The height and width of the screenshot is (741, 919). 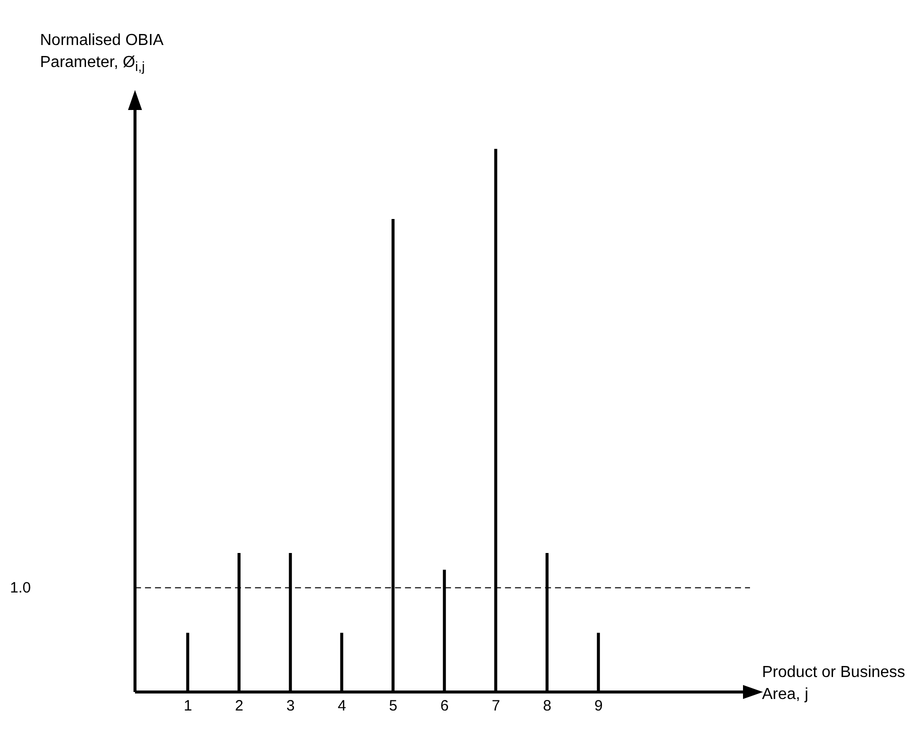 What do you see at coordinates (444, 706) in the screenshot?
I see `x-tick-label: 6` at bounding box center [444, 706].